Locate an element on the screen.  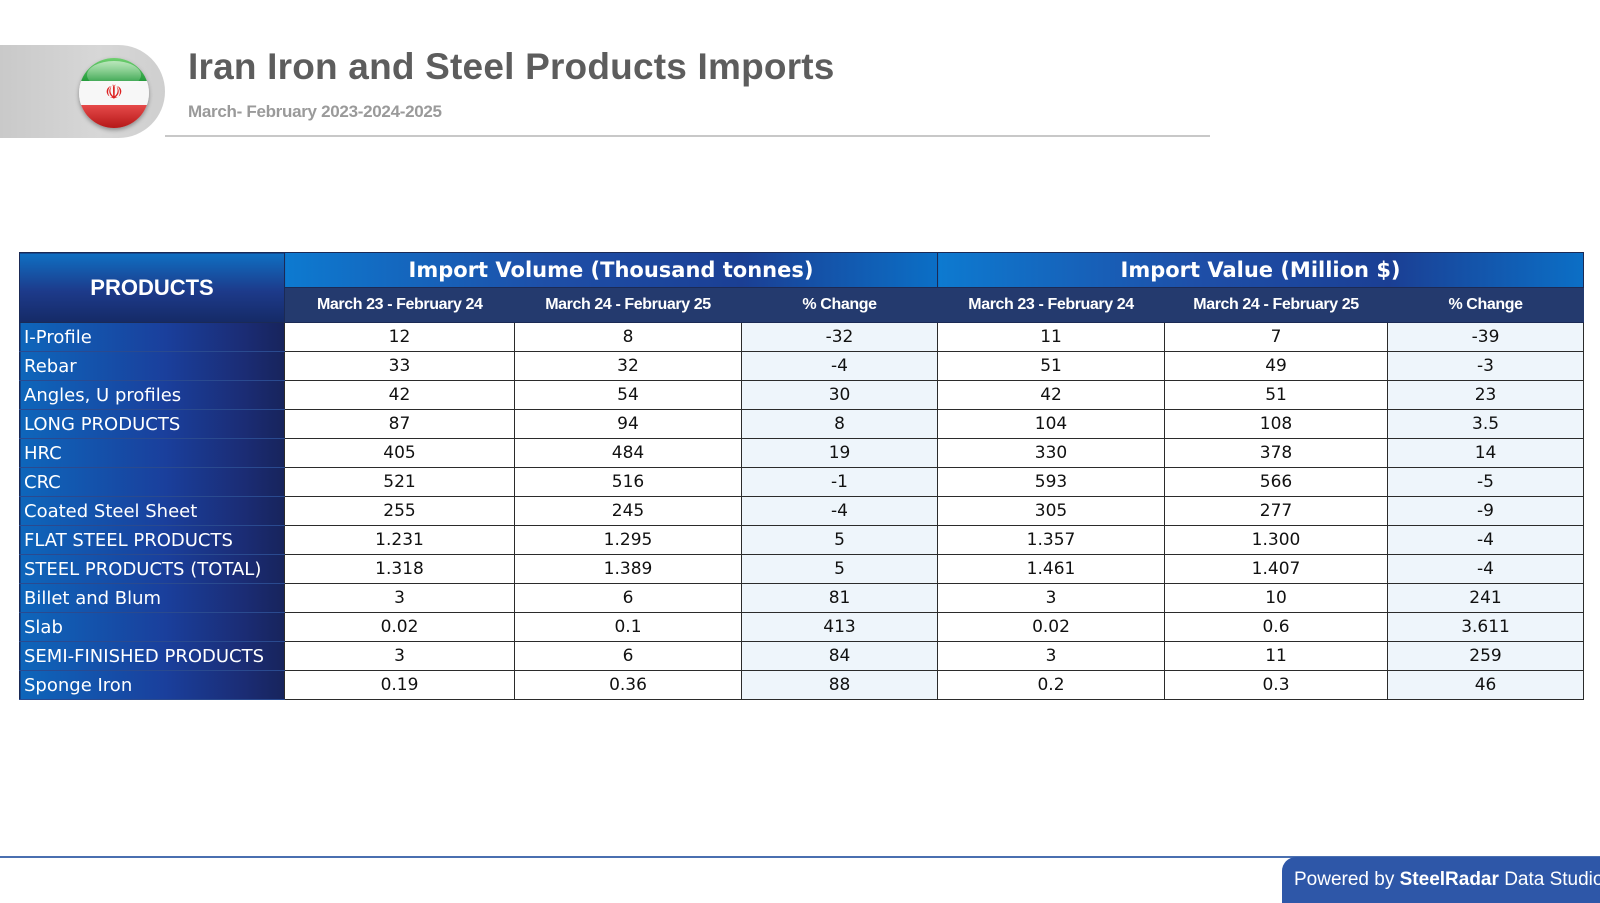
volume-2024-25-cell: 8 is located at coordinates (628, 337).